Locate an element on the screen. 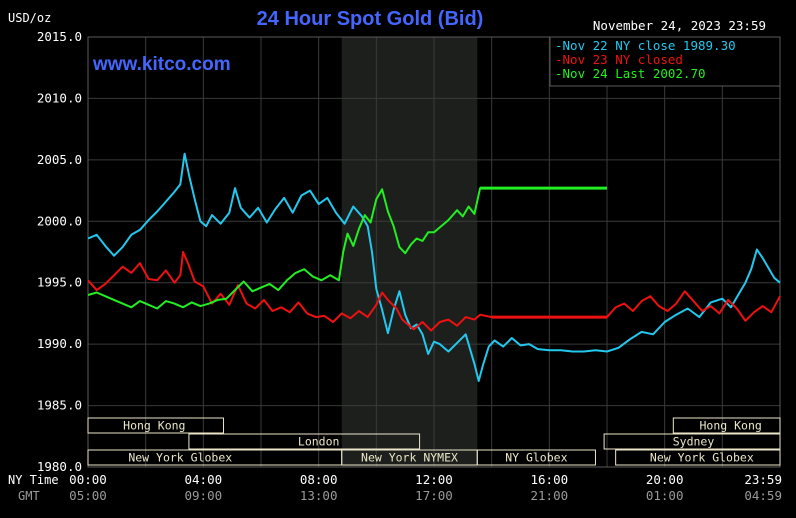 The image size is (796, 518). session-label: London is located at coordinates (319, 442).